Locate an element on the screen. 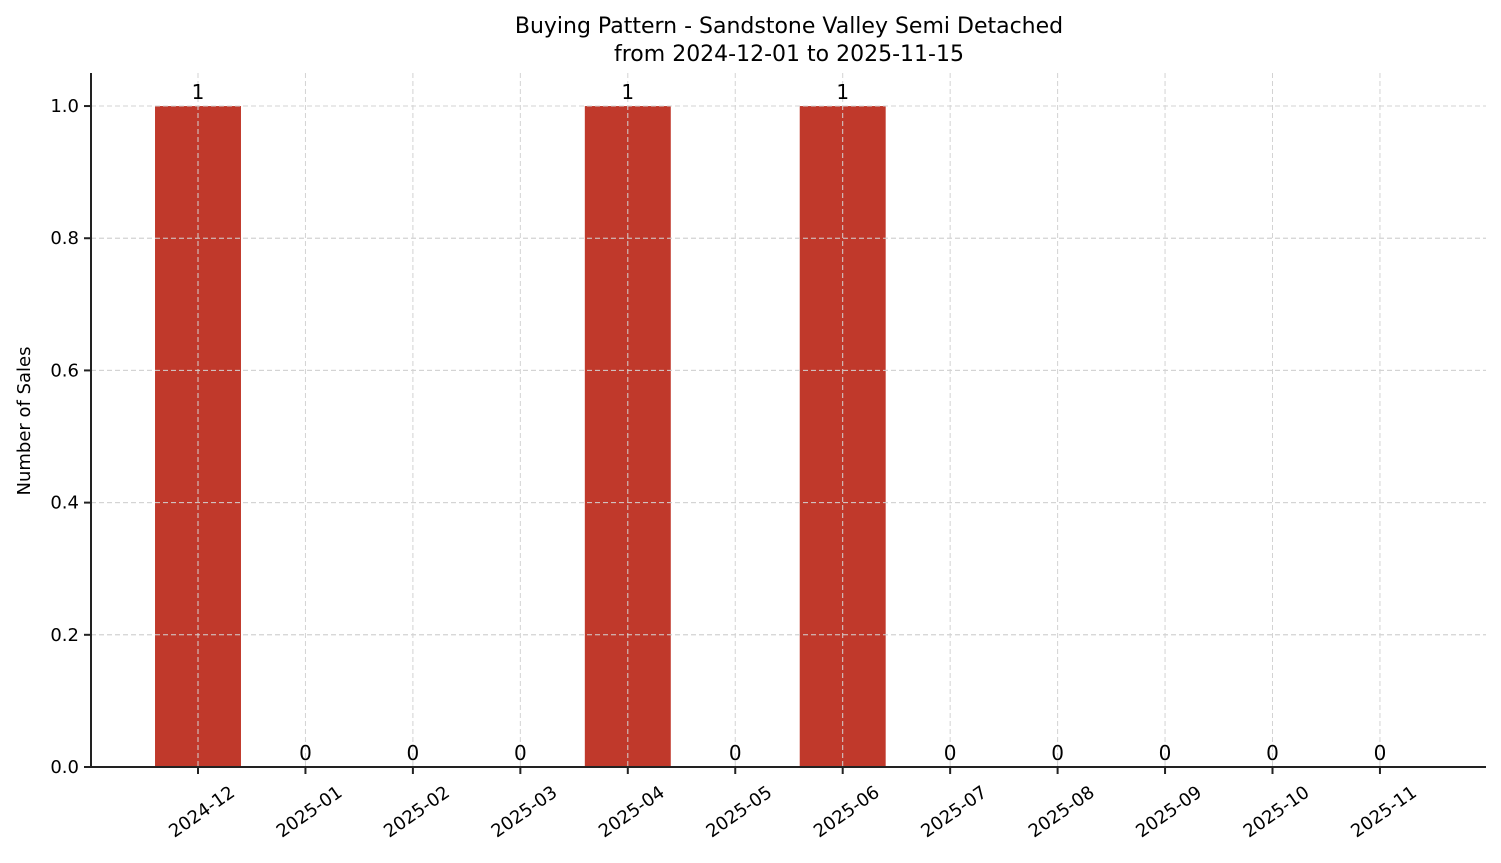 This screenshot has height=863, width=1501. x-tick-label: 2025-01 is located at coordinates (310, 812).